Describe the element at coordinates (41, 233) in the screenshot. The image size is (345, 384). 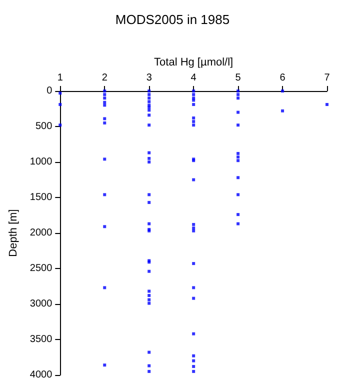
I see `y-tick-label: 2000` at that location.